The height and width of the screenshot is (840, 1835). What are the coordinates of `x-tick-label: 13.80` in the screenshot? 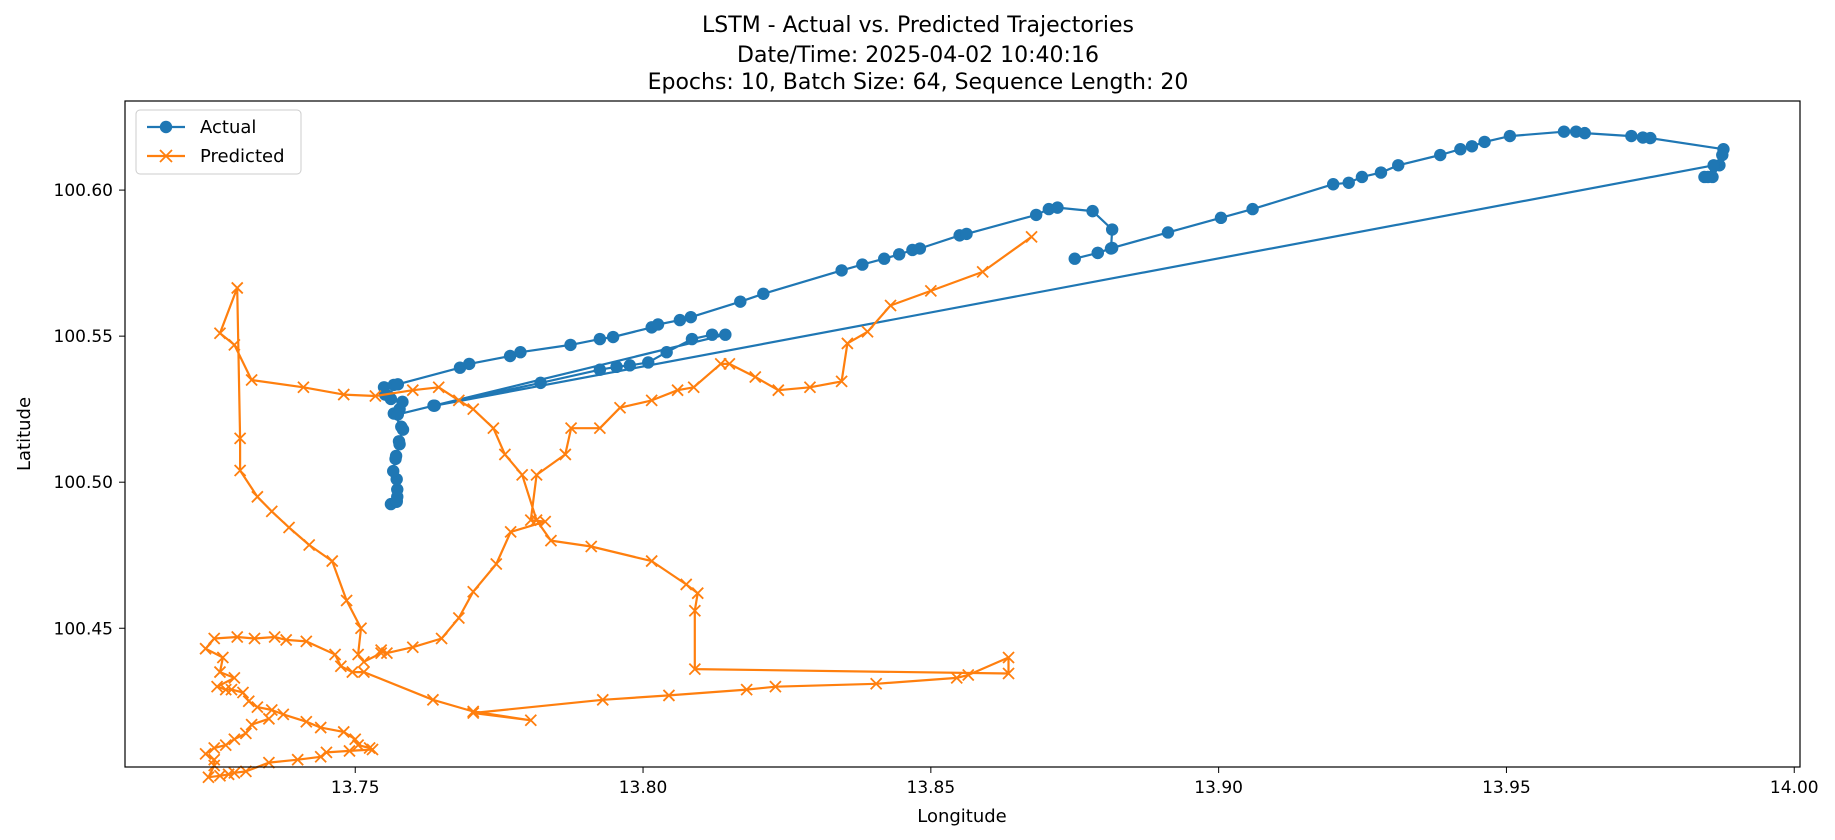 It's located at (643, 788).